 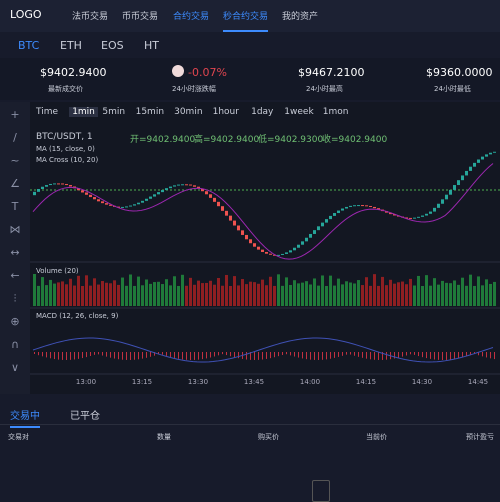 What do you see at coordinates (15, 344) in the screenshot?
I see `tool-icon: ∩` at bounding box center [15, 344].